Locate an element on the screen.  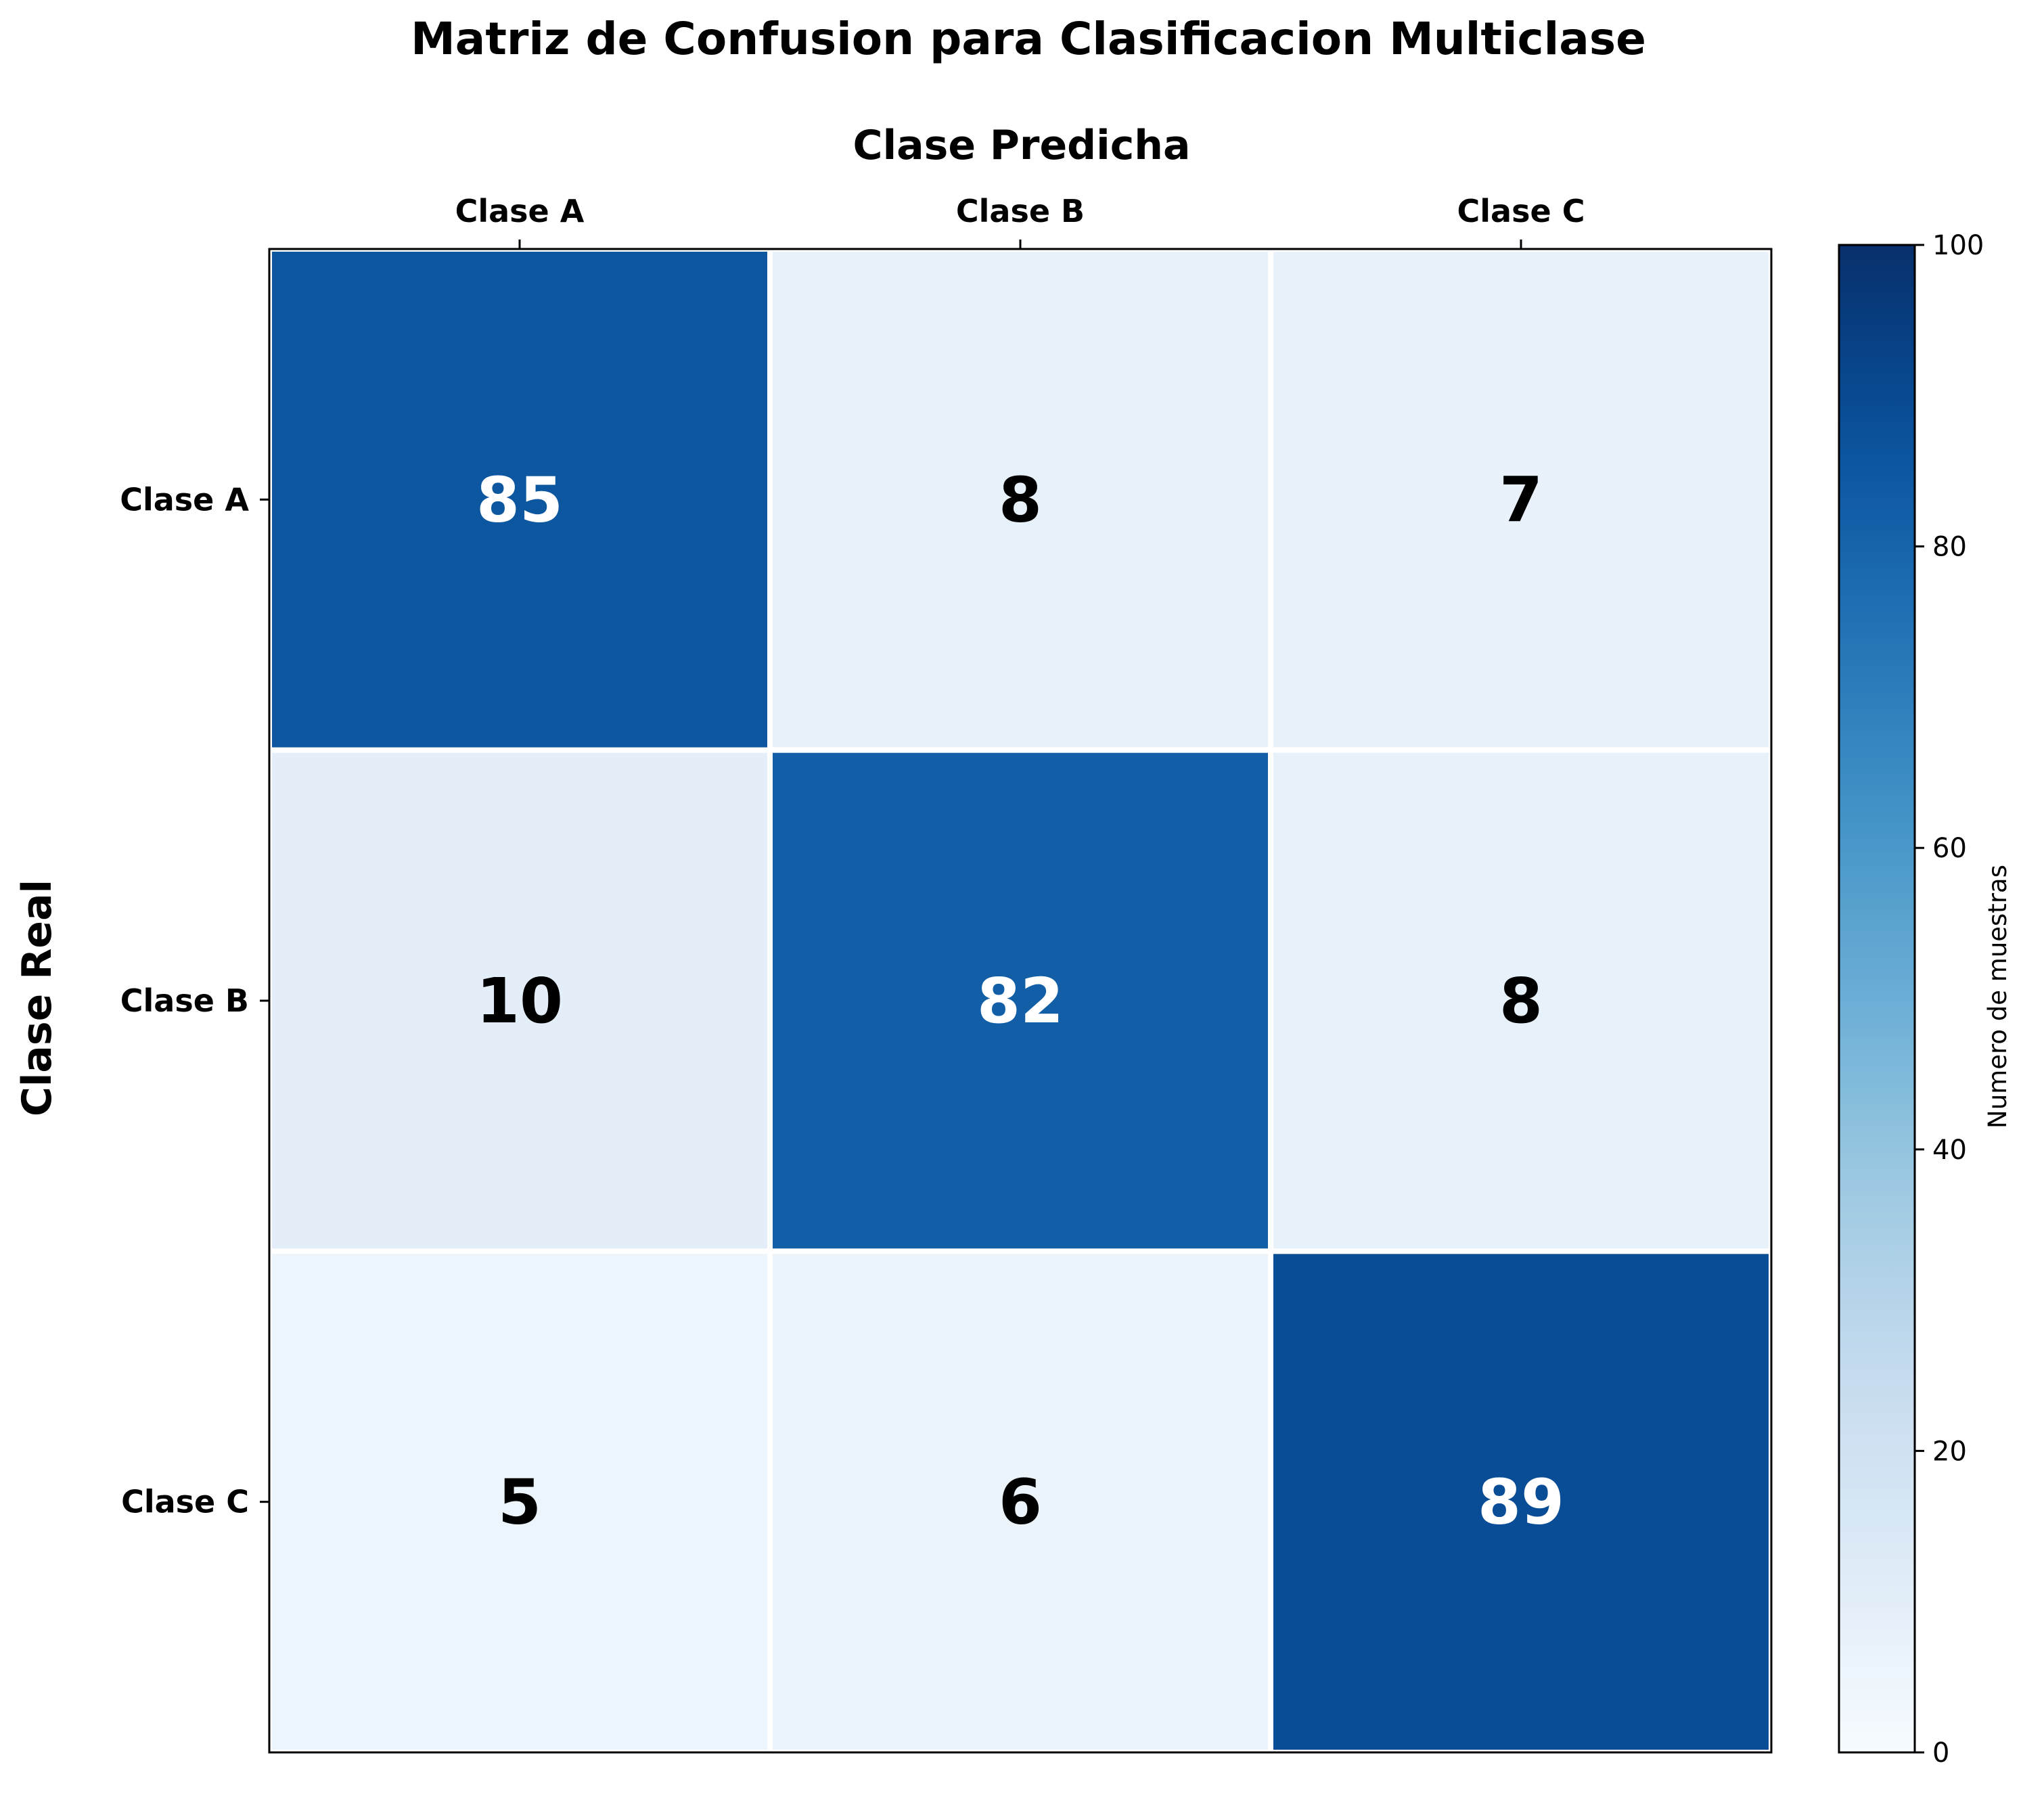
y-tick-label: Clase B is located at coordinates (184, 1000).